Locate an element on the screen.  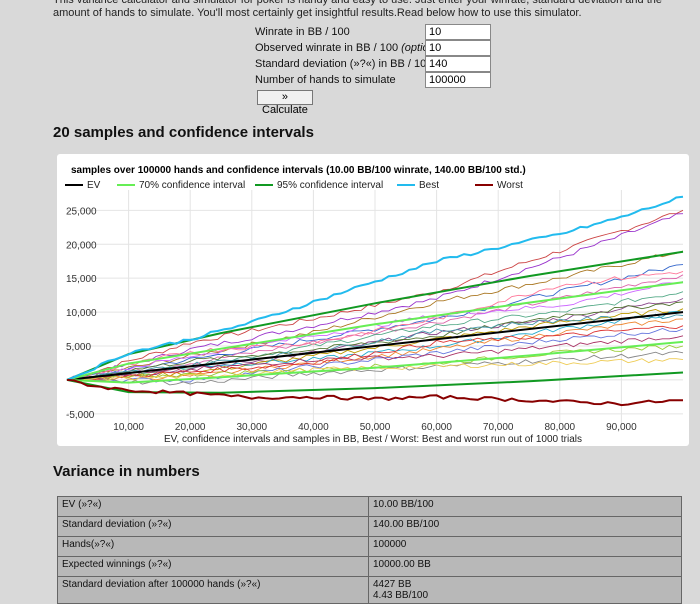
series-line-ev is located at coordinates (375, 346).